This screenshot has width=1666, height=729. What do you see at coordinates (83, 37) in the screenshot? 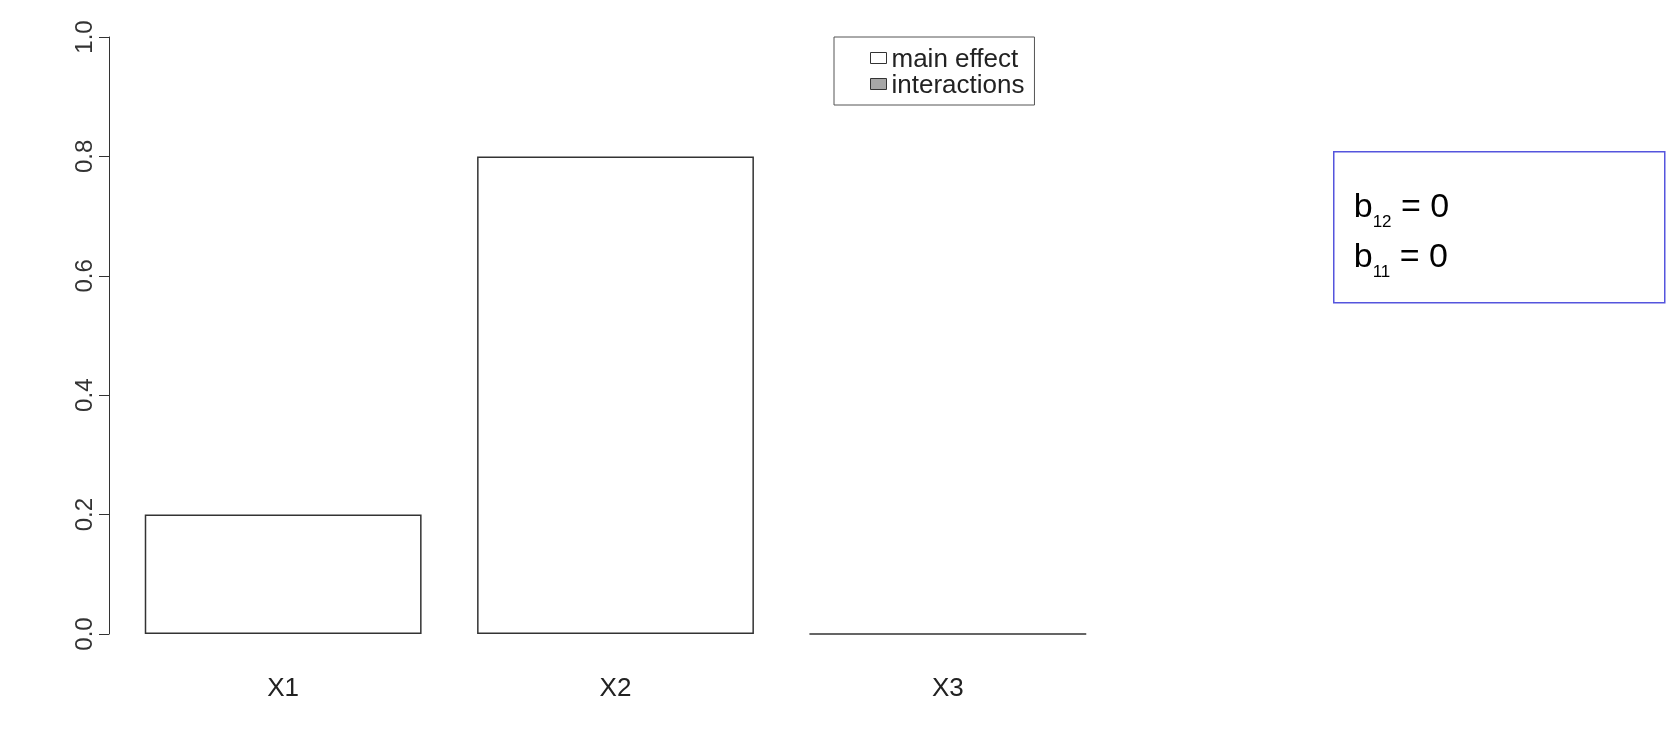
I see `y-tick-label: 1.0` at bounding box center [83, 37].